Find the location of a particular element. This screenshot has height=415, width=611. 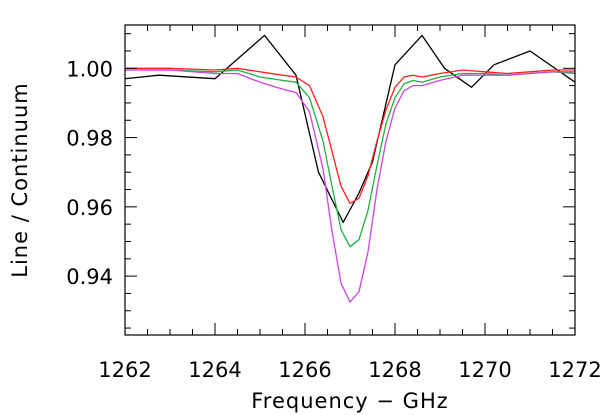

x-tick-label: 1272 is located at coordinates (574, 370).